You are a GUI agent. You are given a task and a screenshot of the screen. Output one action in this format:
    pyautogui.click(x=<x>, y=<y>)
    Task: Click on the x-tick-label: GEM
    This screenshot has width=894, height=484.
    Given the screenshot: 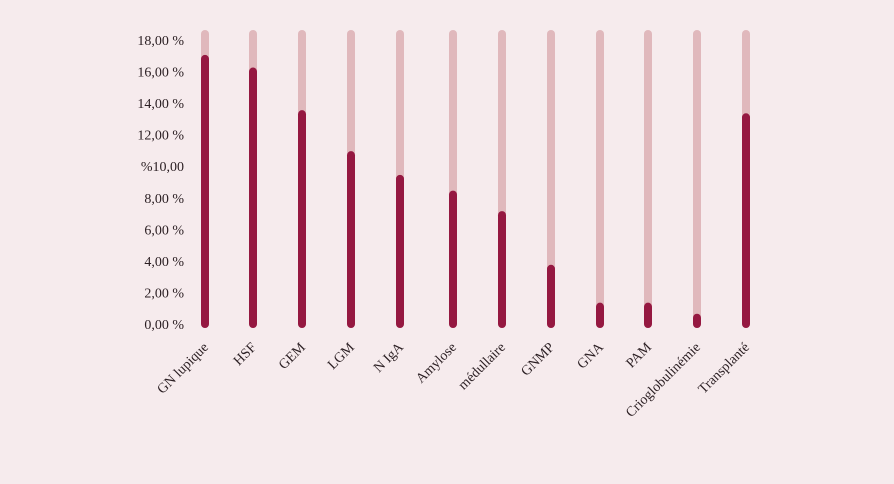 What is the action you would take?
    pyautogui.click(x=292, y=356)
    